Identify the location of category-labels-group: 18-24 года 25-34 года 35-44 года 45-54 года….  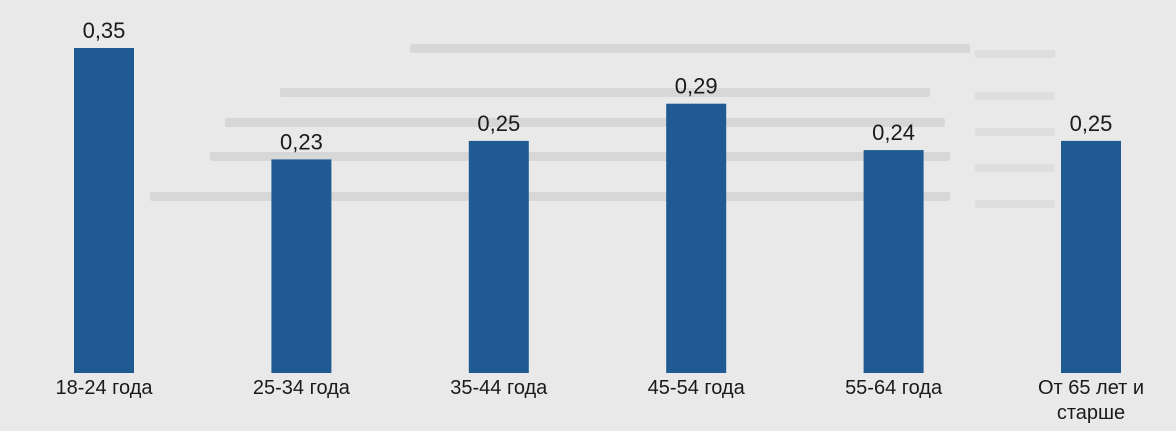
(599, 400).